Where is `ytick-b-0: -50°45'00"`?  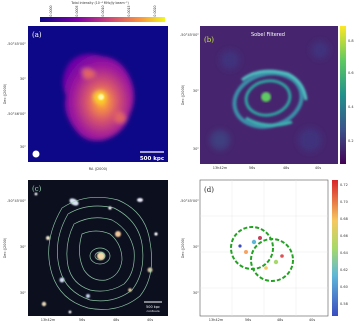 ytick-b-0: -50°45'00" is located at coordinates (189, 35).